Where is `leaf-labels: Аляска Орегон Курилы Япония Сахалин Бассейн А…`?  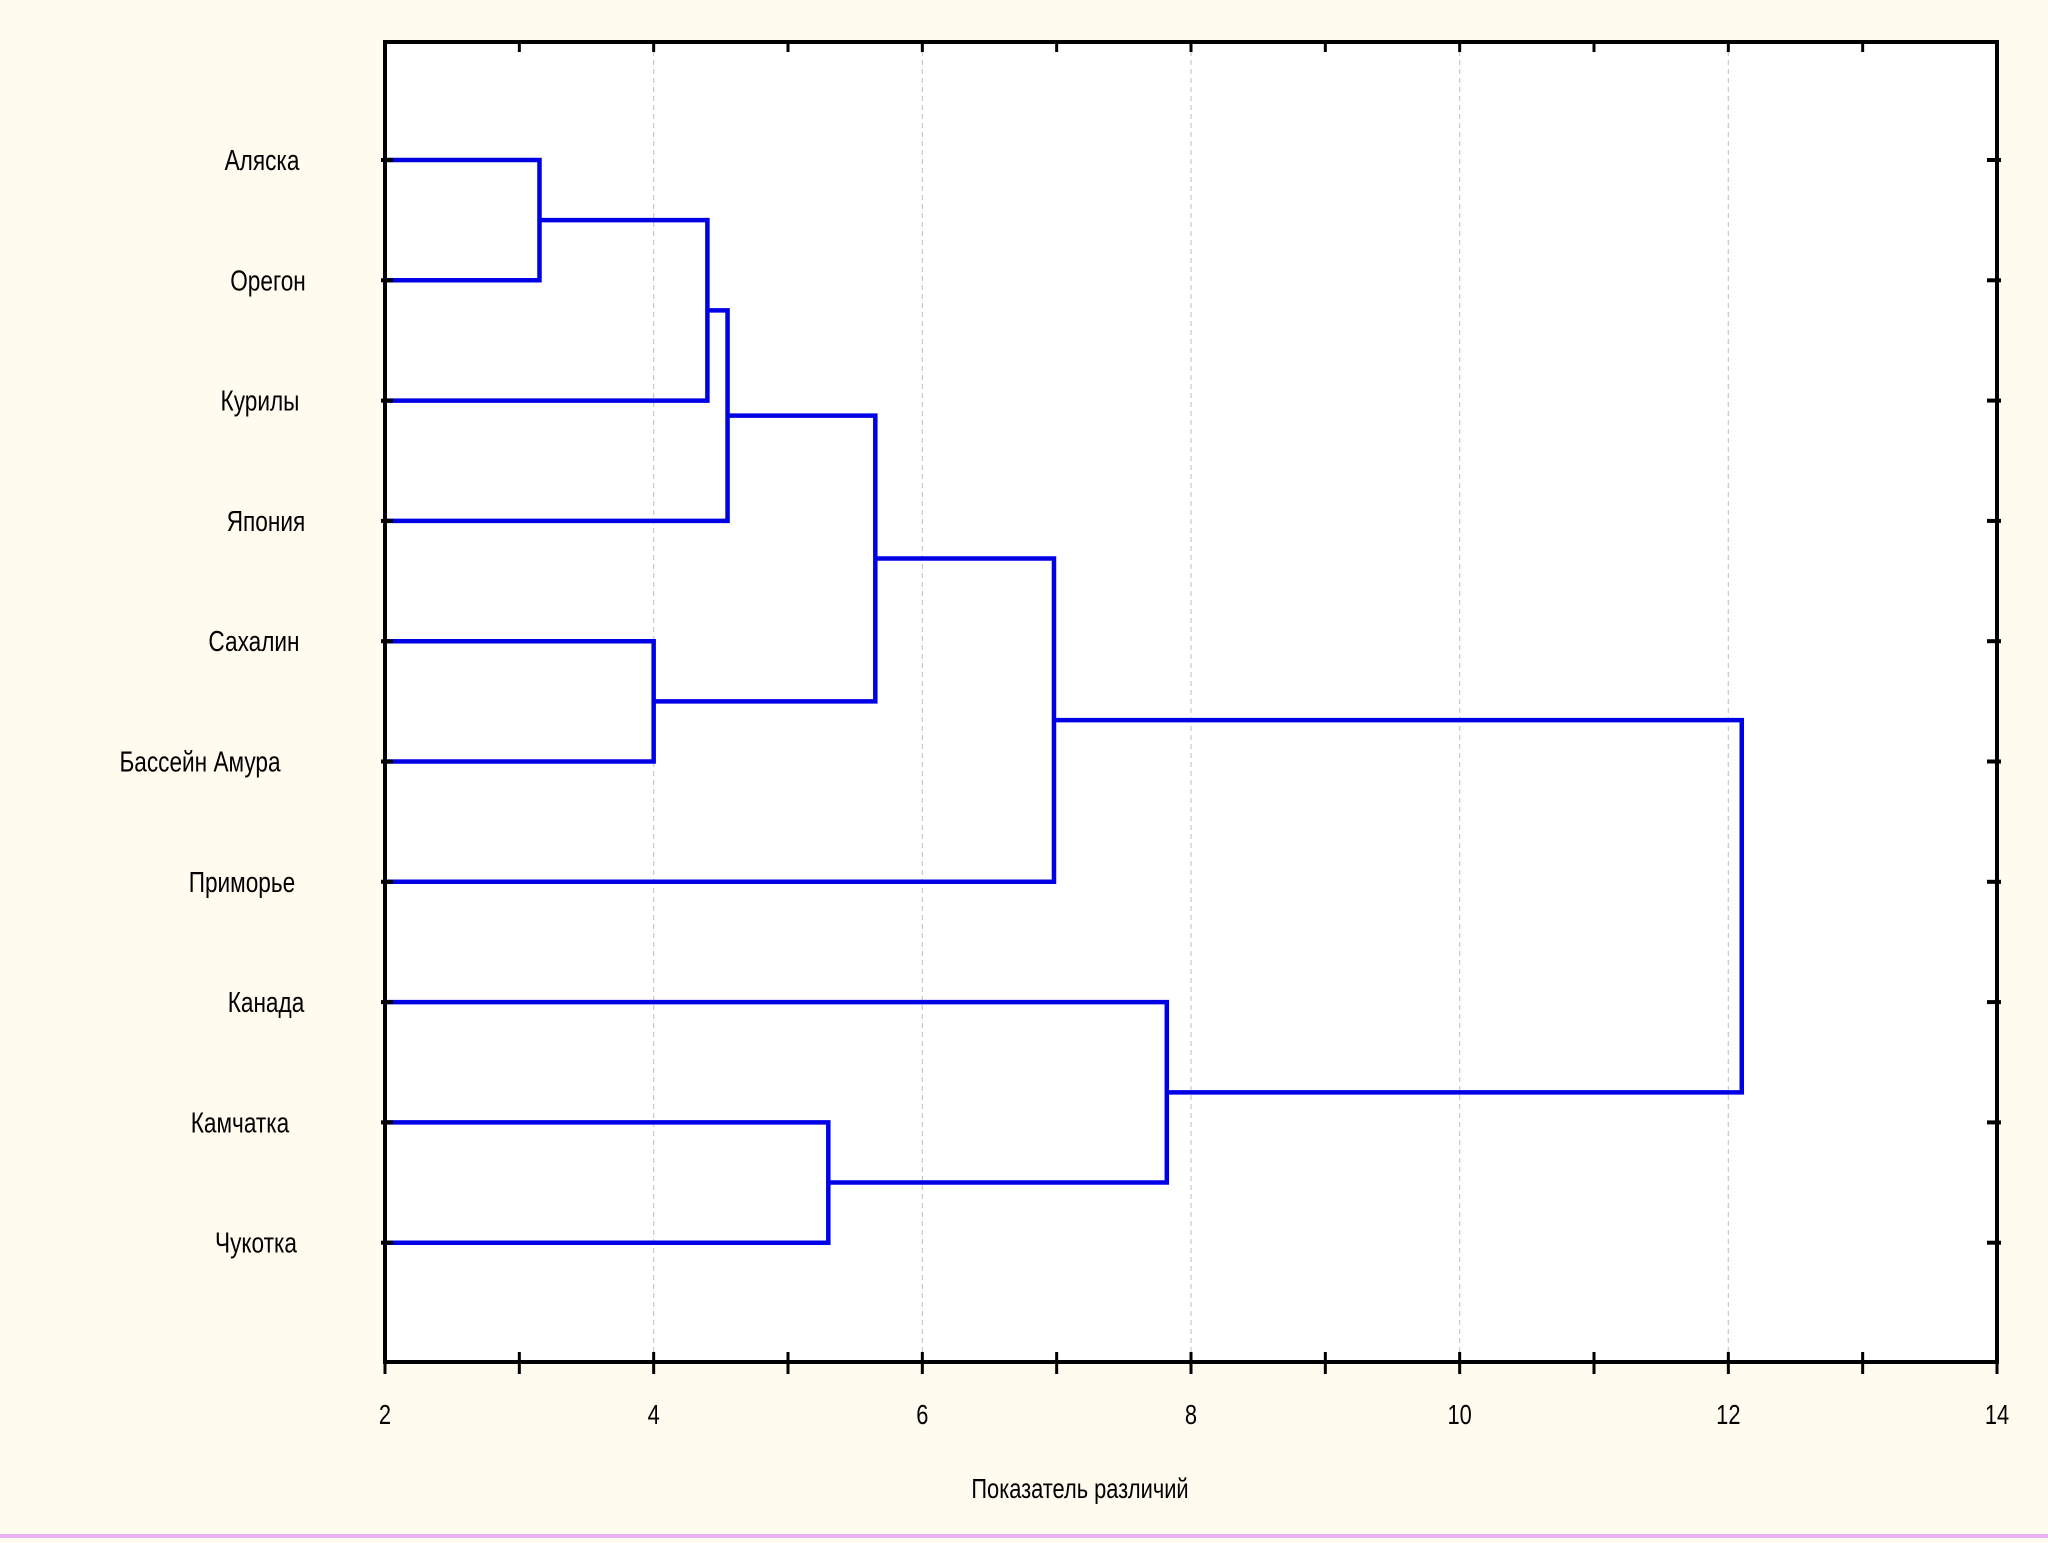 leaf-labels: Аляска Орегон Курилы Япония Сахалин Бассейн А… is located at coordinates (212, 701).